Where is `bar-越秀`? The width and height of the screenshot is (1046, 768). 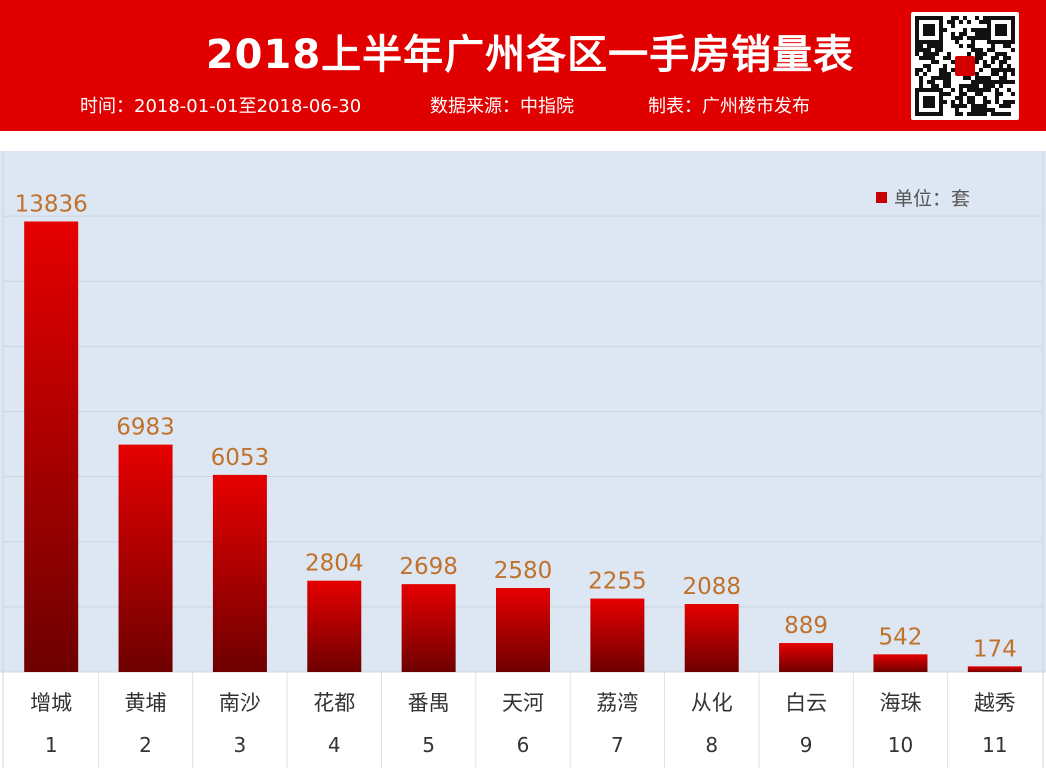 bar-越秀 is located at coordinates (994, 669).